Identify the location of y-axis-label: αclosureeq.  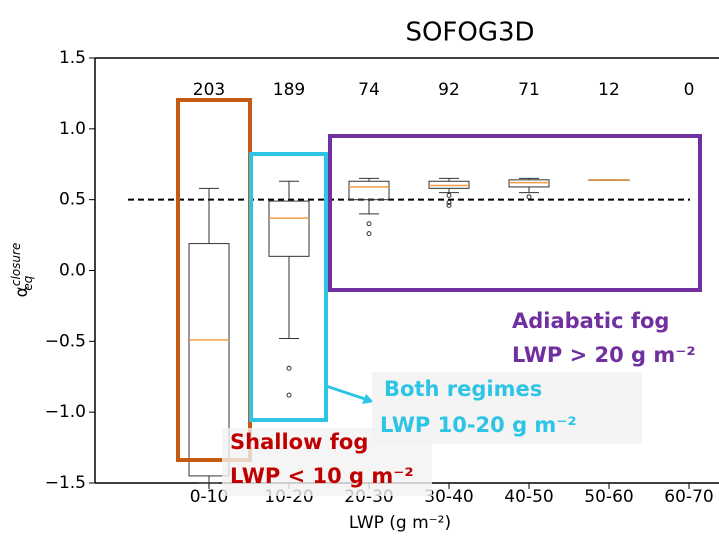
(22, 270).